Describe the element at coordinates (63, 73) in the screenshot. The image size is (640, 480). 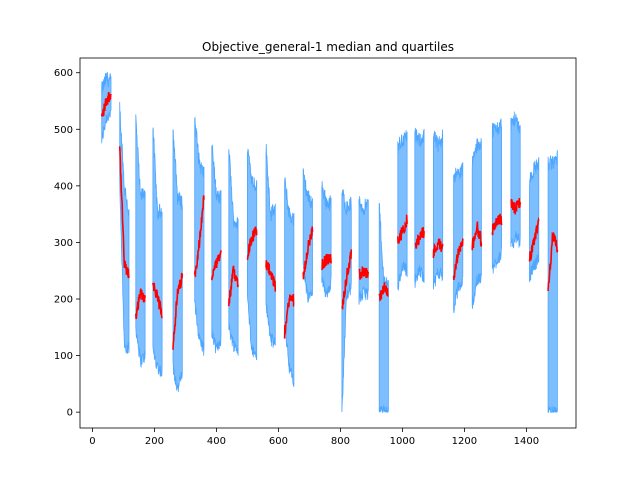
I see `y-tick-label: 600` at that location.